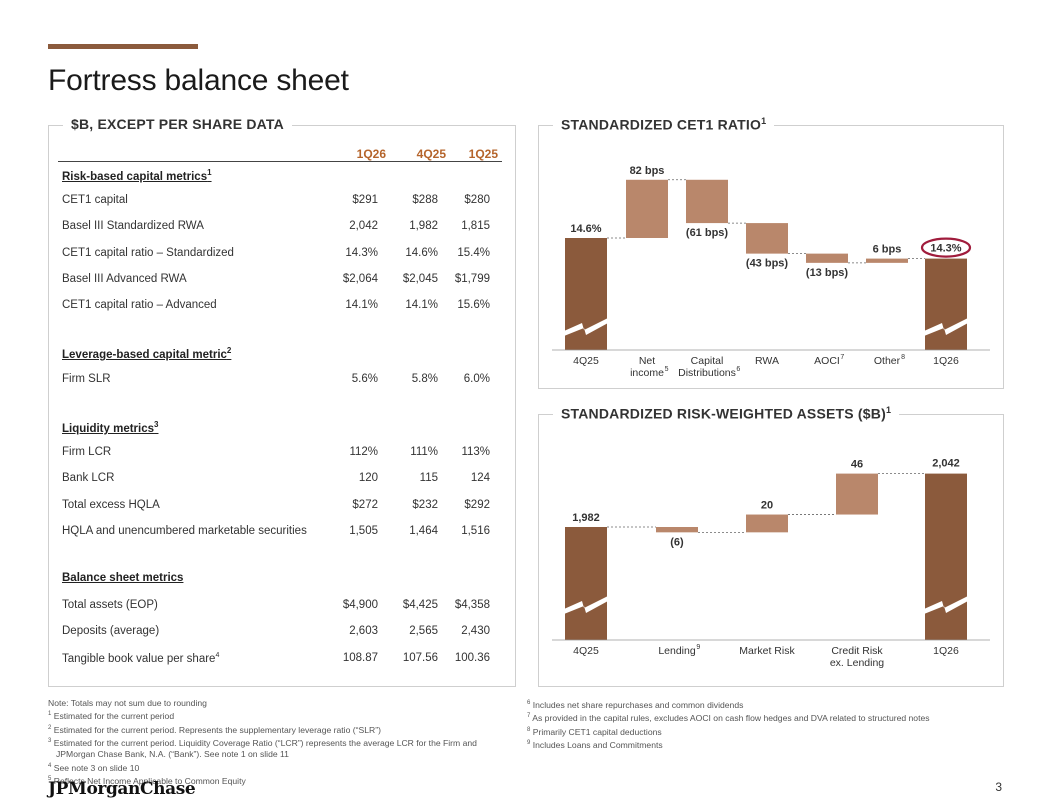 The image size is (1048, 809). Describe the element at coordinates (887, 250) in the screenshot. I see `data-label: 6 bps` at that location.